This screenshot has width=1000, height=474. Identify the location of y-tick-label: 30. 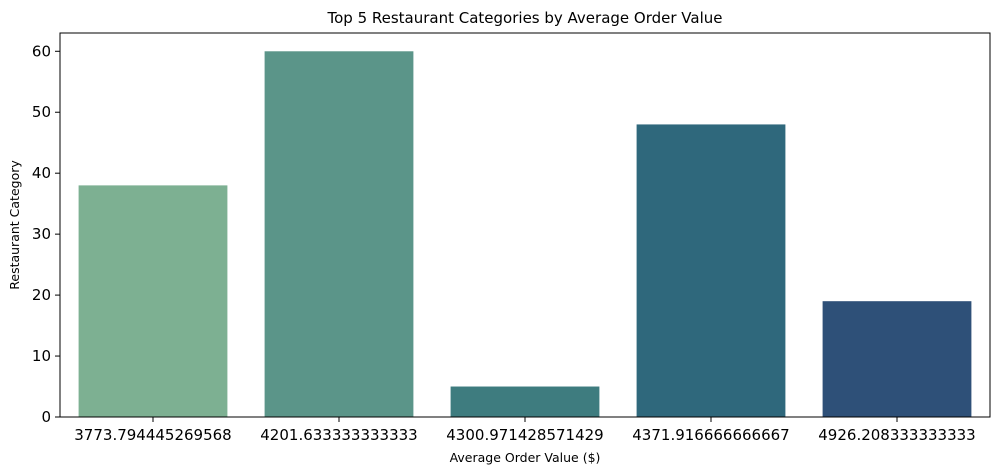
(41, 234).